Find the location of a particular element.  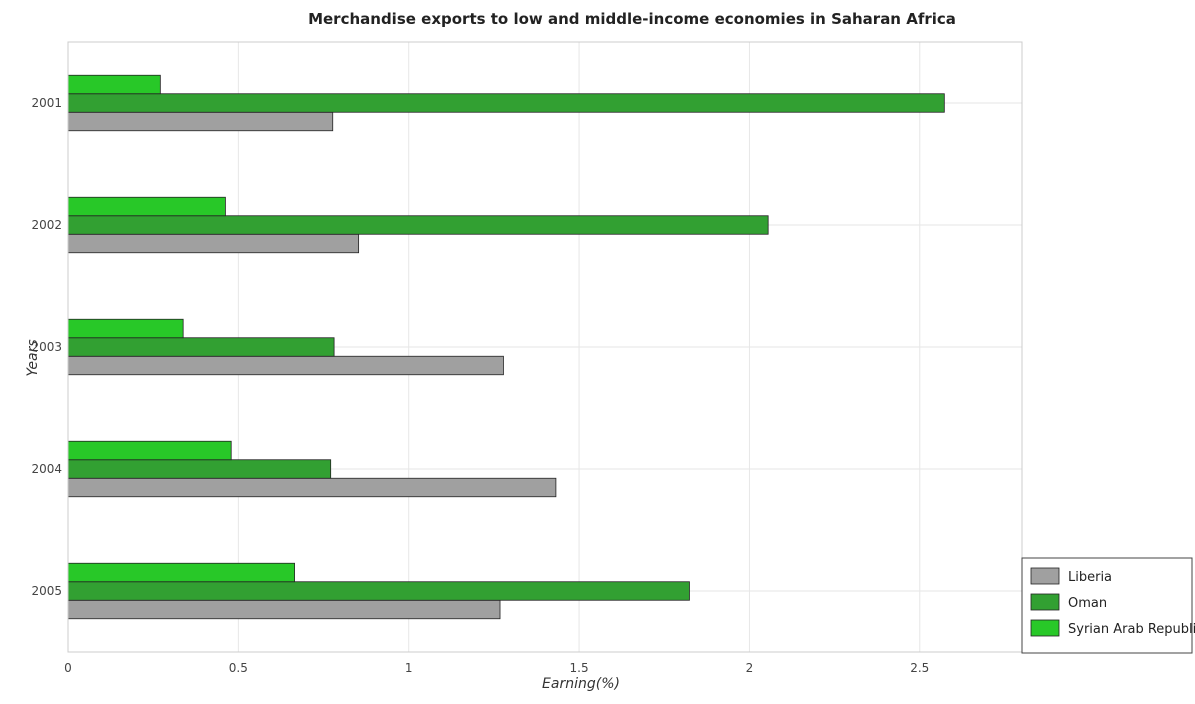

legend-label: Oman is located at coordinates (1087, 603).